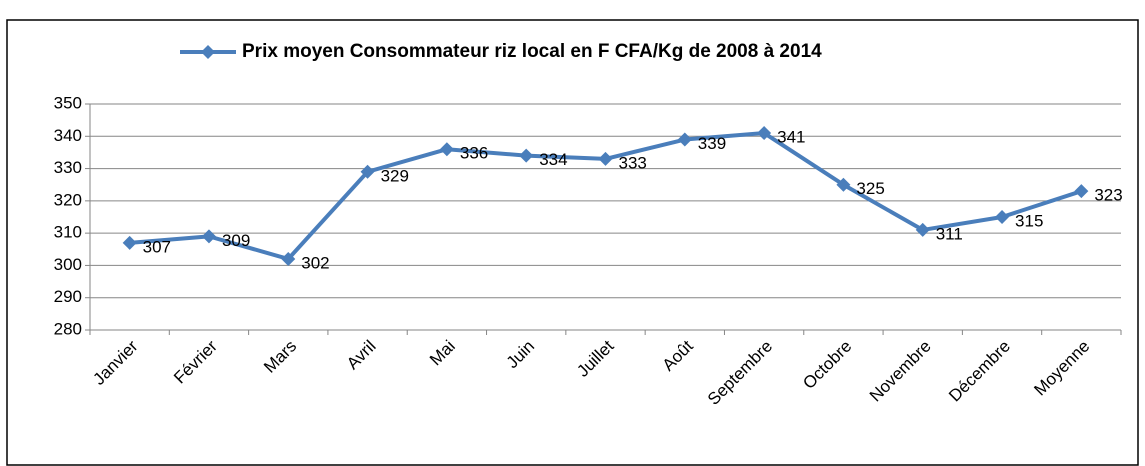 Image resolution: width=1145 pixels, height=466 pixels. I want to click on y-tick-label: 340, so click(68, 135).